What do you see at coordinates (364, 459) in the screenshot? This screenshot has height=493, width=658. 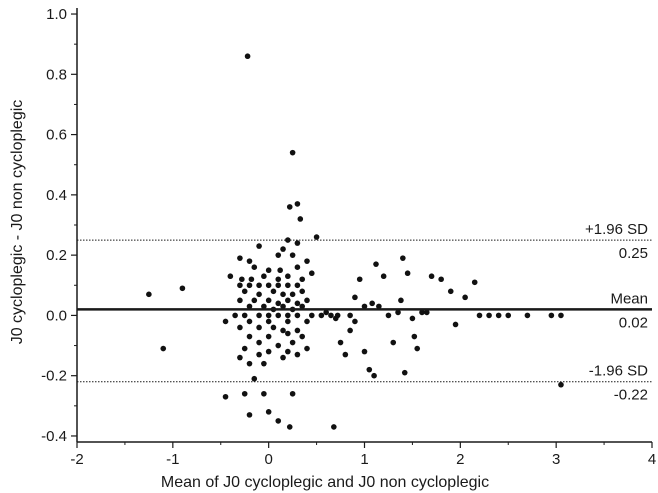 I see `x-tick-label: 1` at bounding box center [364, 459].